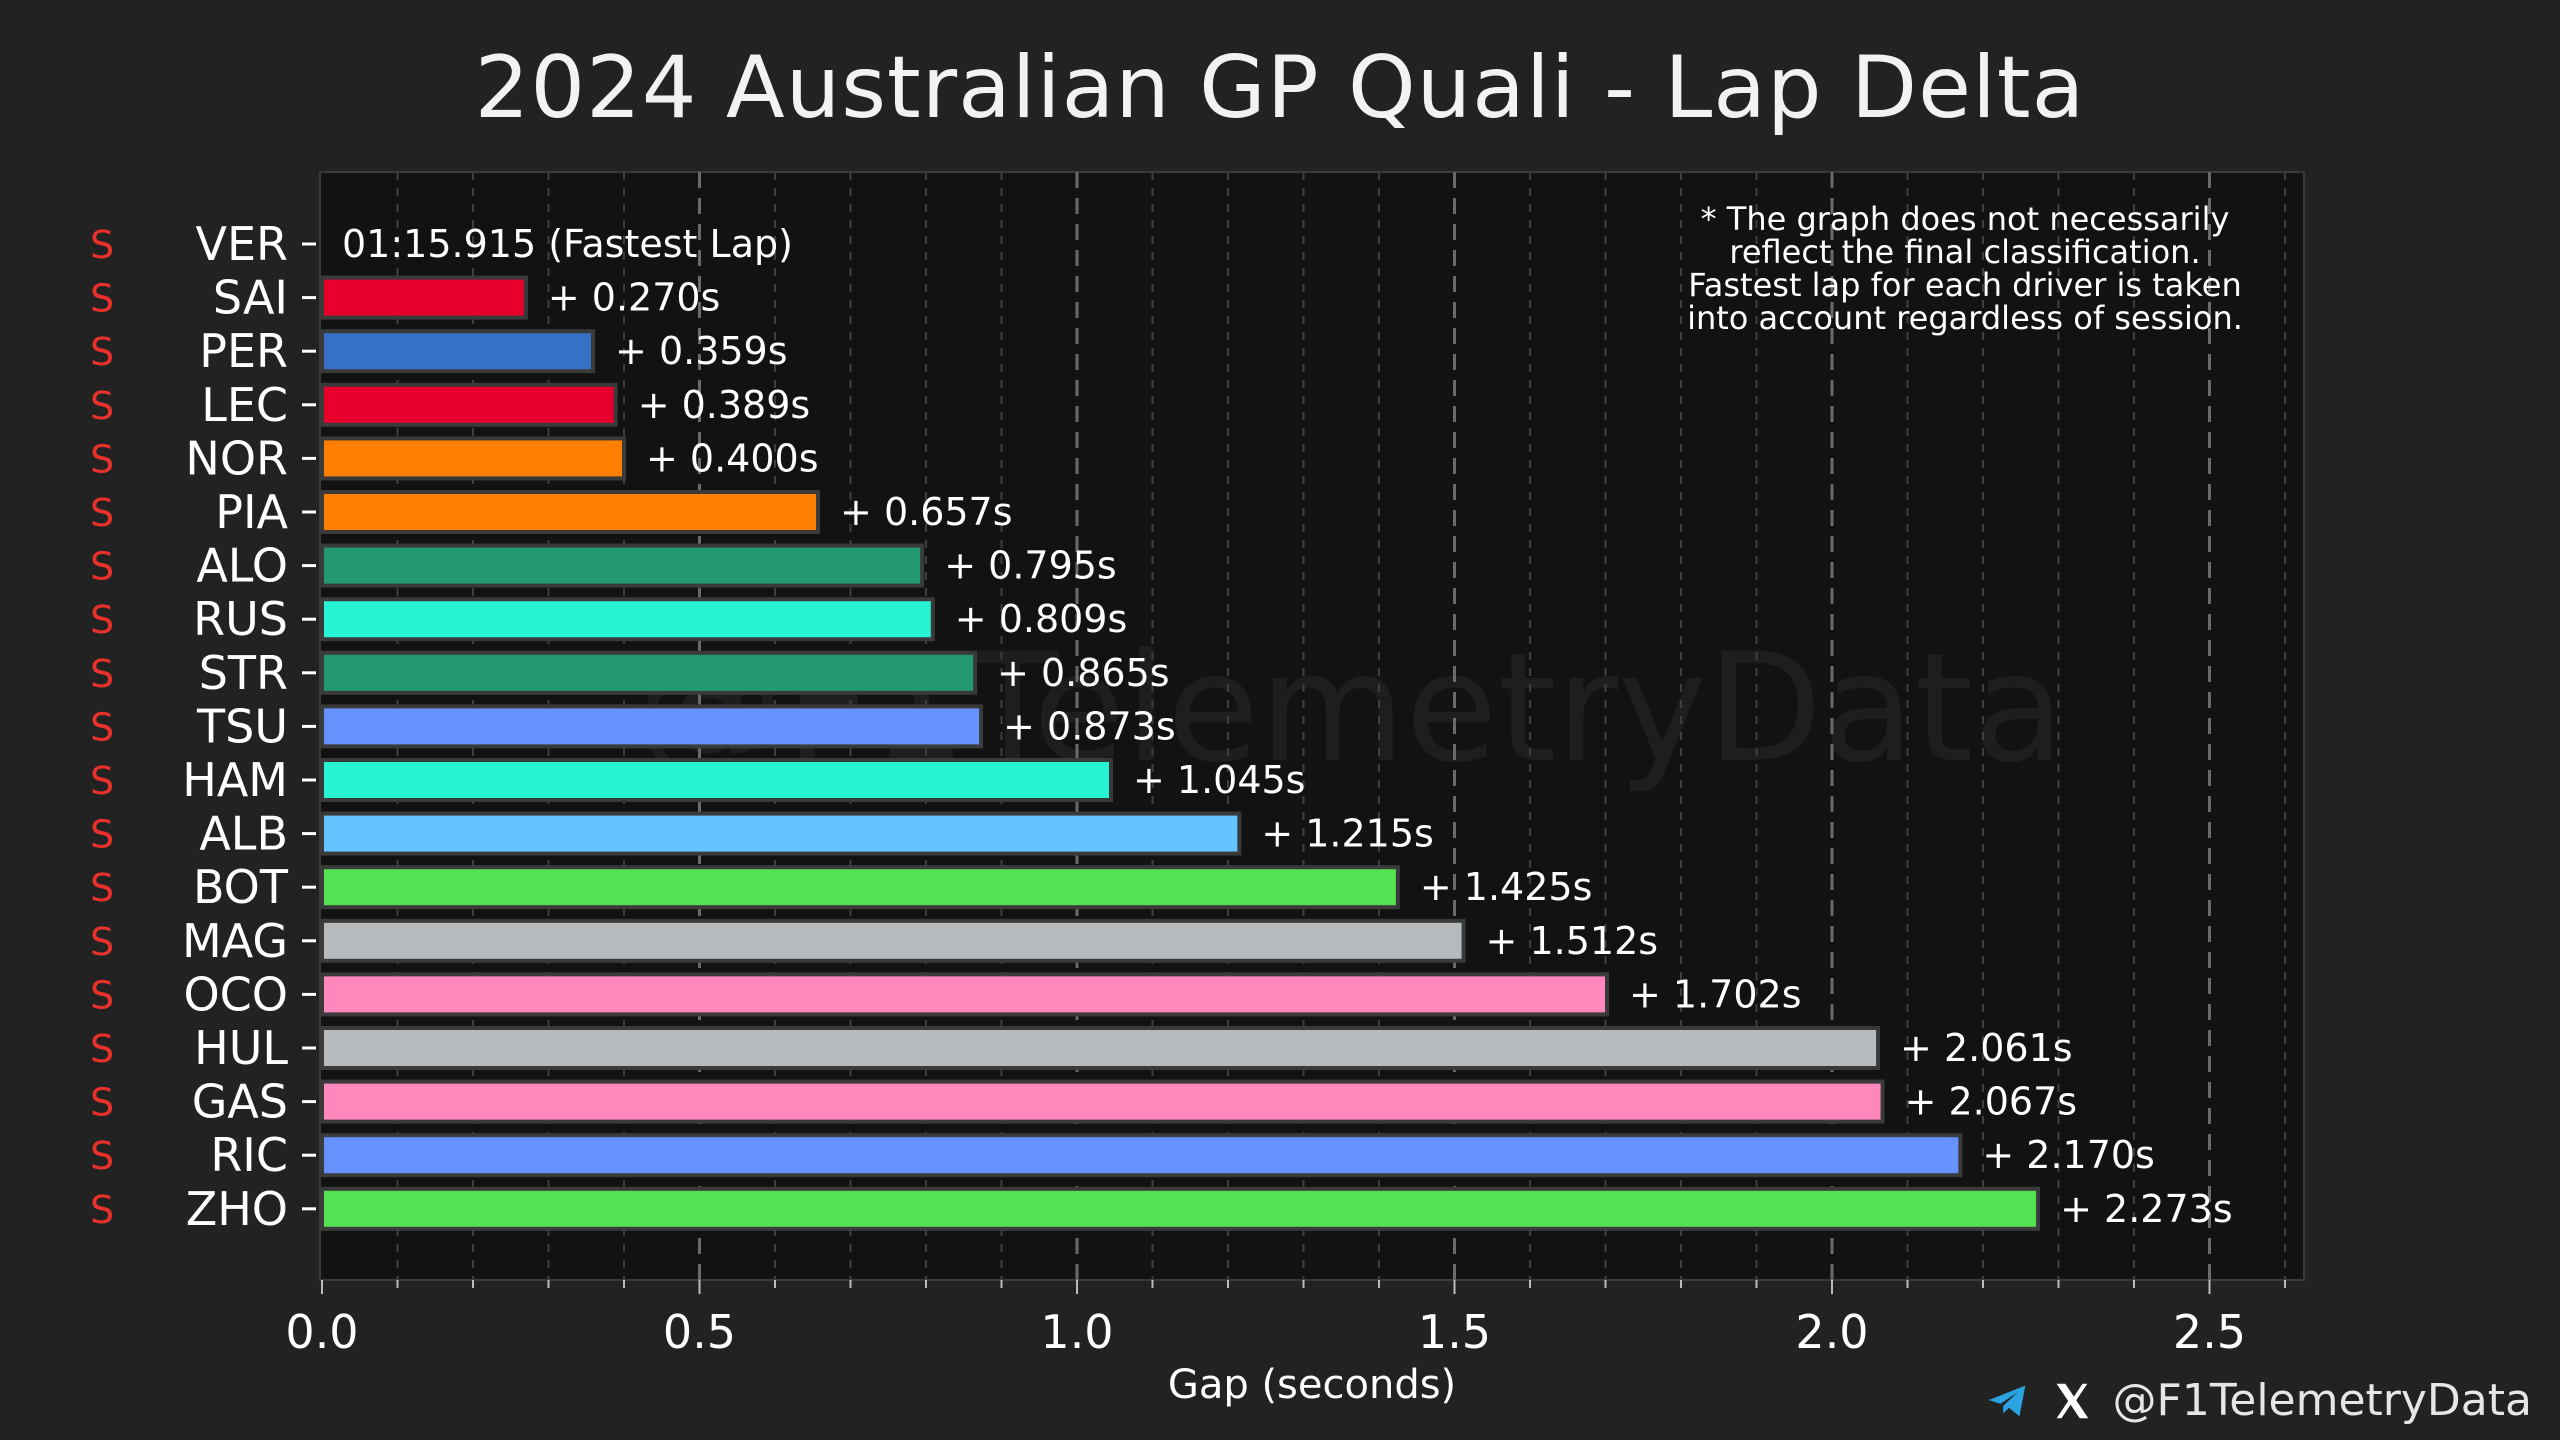 The image size is (2560, 1440). I want to click on value-label: + 1.425s, so click(1506, 887).